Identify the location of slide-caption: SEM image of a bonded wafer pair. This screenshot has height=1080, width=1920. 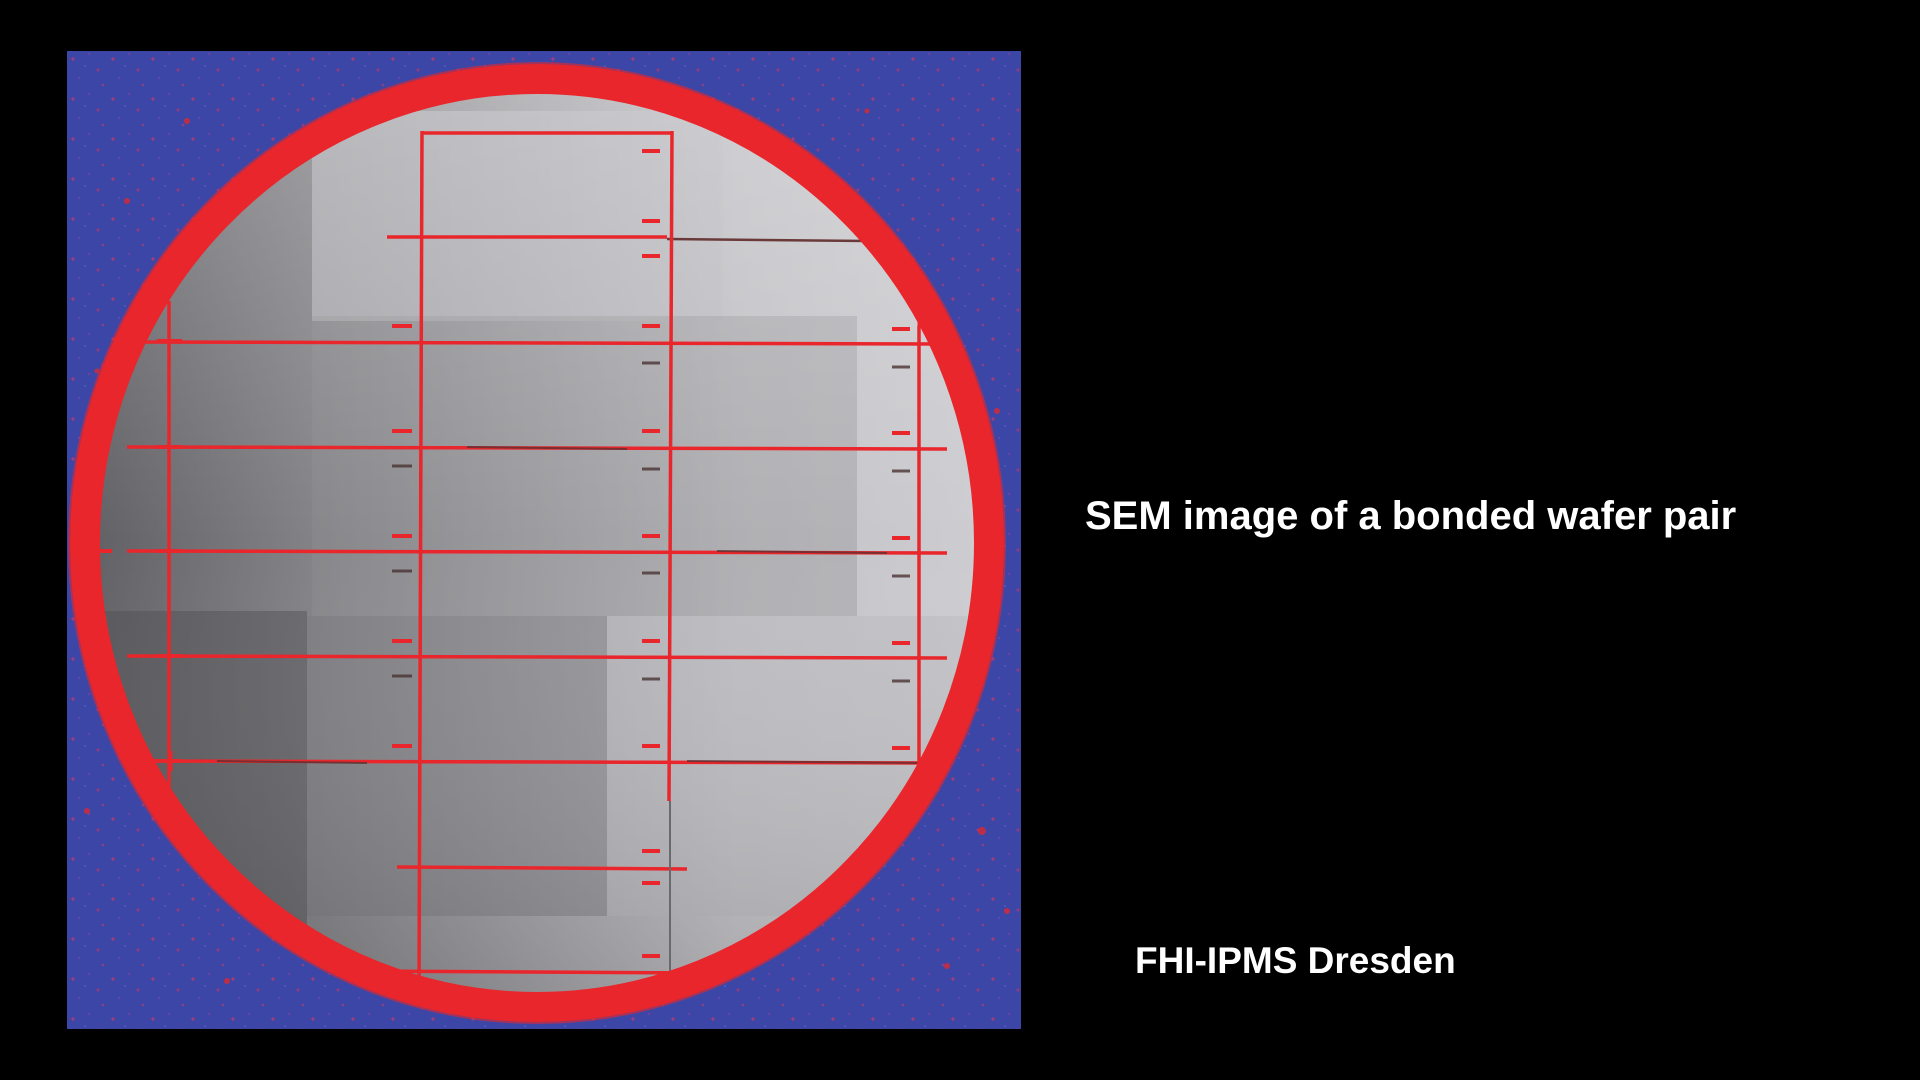
(1411, 516).